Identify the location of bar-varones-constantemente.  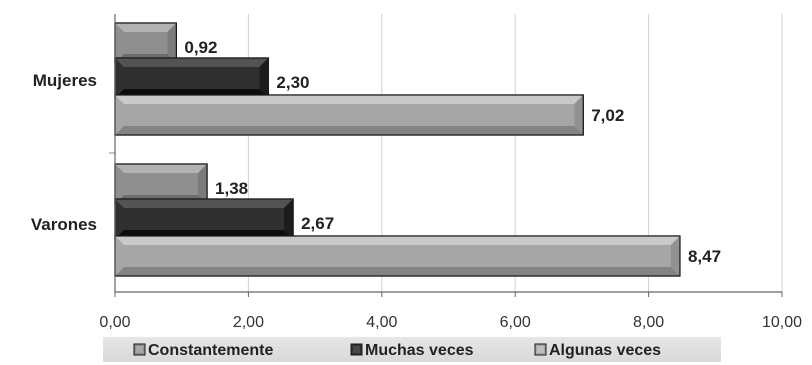
(161, 184).